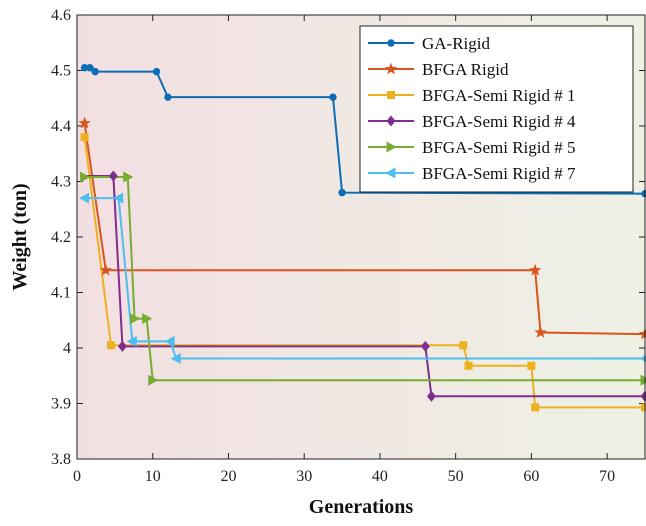 Image resolution: width=646 pixels, height=526 pixels. What do you see at coordinates (61, 126) in the screenshot?
I see `y-tick-label: 4.4` at bounding box center [61, 126].